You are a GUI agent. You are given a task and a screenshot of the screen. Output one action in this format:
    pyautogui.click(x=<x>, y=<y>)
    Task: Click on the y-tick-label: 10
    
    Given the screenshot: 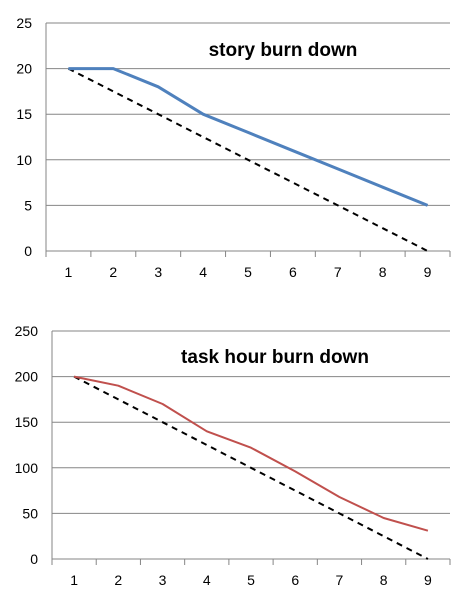 What is the action you would take?
    pyautogui.click(x=24, y=160)
    